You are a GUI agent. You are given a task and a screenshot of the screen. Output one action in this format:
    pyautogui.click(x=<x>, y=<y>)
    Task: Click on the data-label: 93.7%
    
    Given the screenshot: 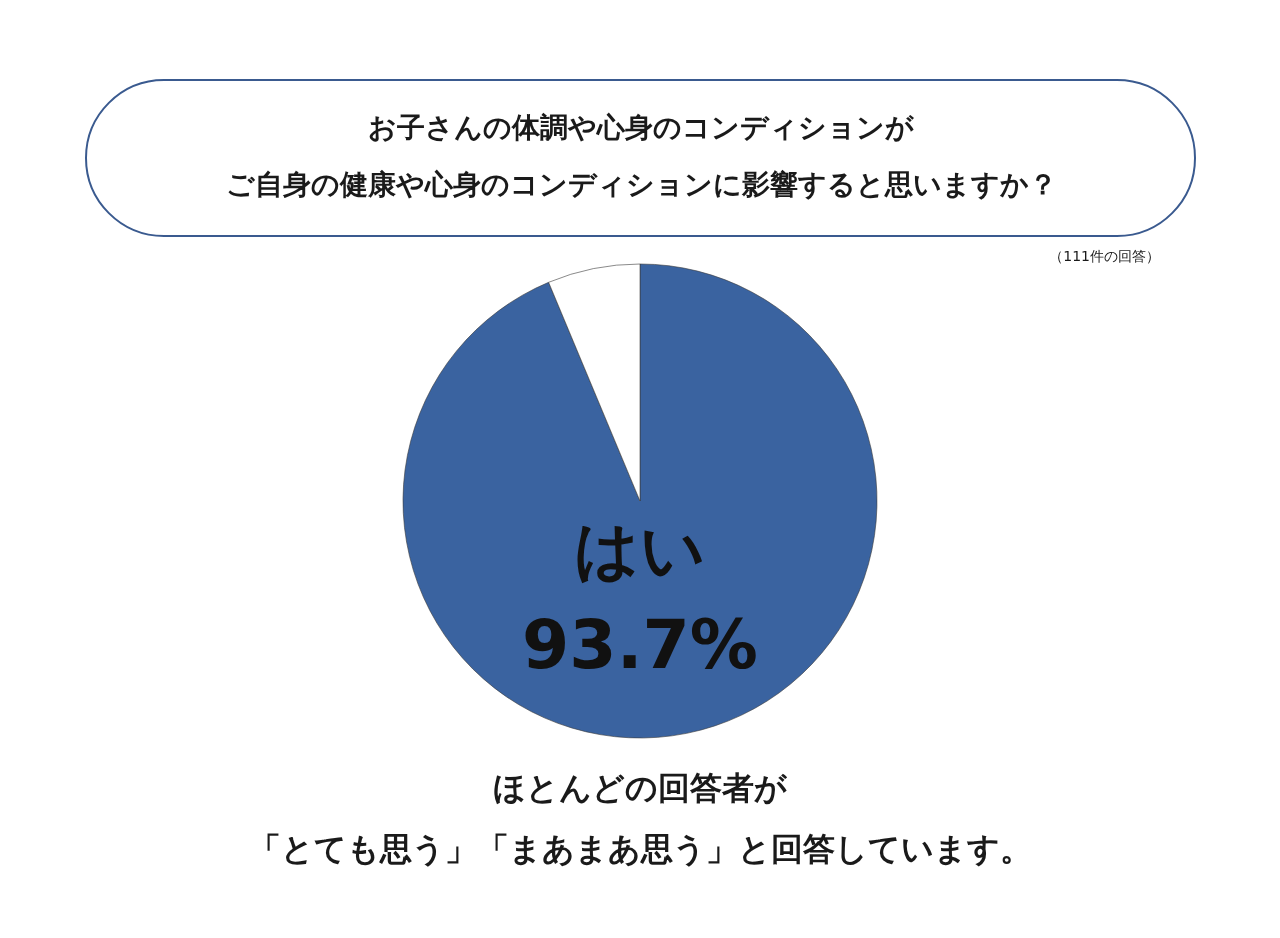 What is the action you would take?
    pyautogui.click(x=640, y=644)
    